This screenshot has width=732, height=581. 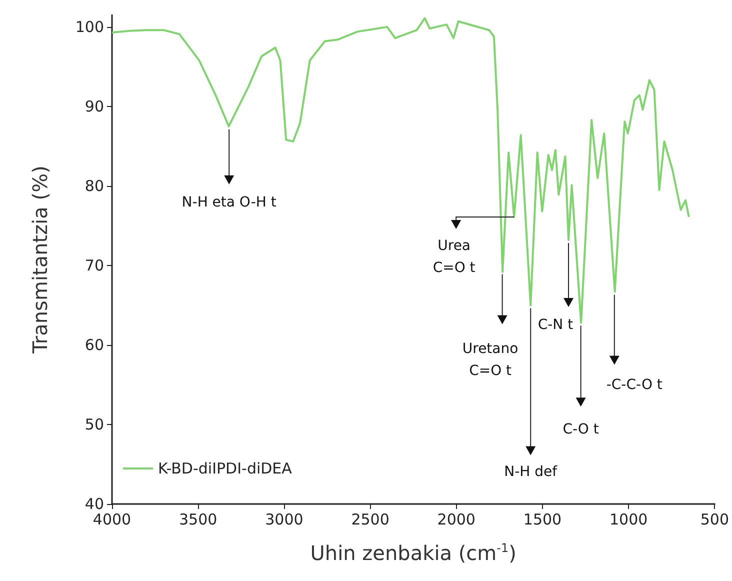 What do you see at coordinates (94, 185) in the screenshot?
I see `y-tick-label: 80` at bounding box center [94, 185].